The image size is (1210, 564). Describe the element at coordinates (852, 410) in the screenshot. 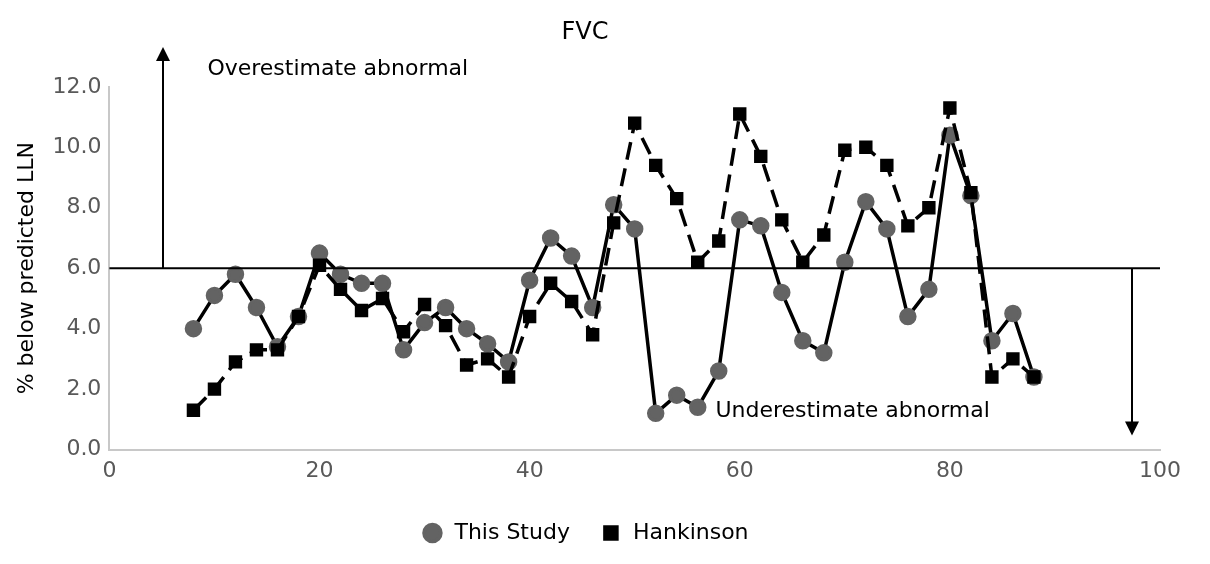

I see `annotation: Underestimate abnormal` at that location.